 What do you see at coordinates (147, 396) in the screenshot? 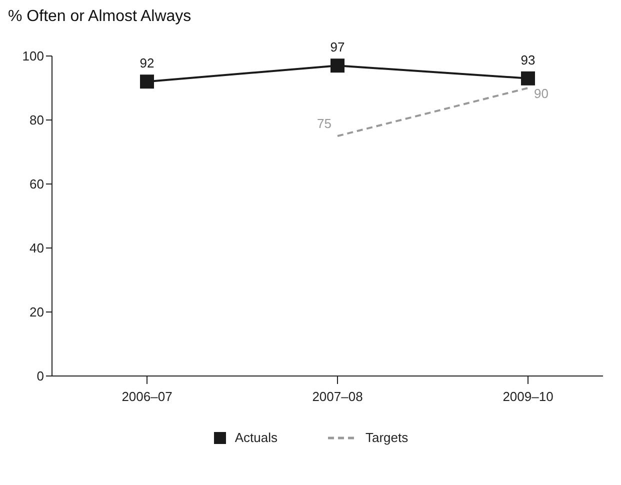
I see `x-tick-label: 2006–07` at bounding box center [147, 396].